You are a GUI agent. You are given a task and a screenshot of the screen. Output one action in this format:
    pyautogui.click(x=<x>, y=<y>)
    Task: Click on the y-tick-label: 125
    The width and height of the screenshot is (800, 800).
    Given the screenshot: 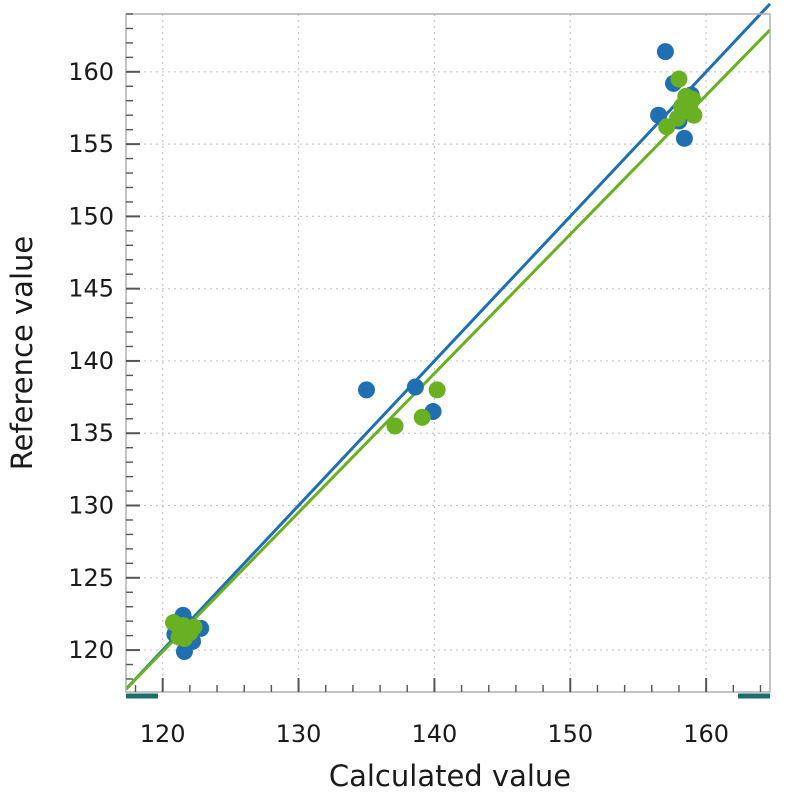 What is the action you would take?
    pyautogui.click(x=91, y=578)
    